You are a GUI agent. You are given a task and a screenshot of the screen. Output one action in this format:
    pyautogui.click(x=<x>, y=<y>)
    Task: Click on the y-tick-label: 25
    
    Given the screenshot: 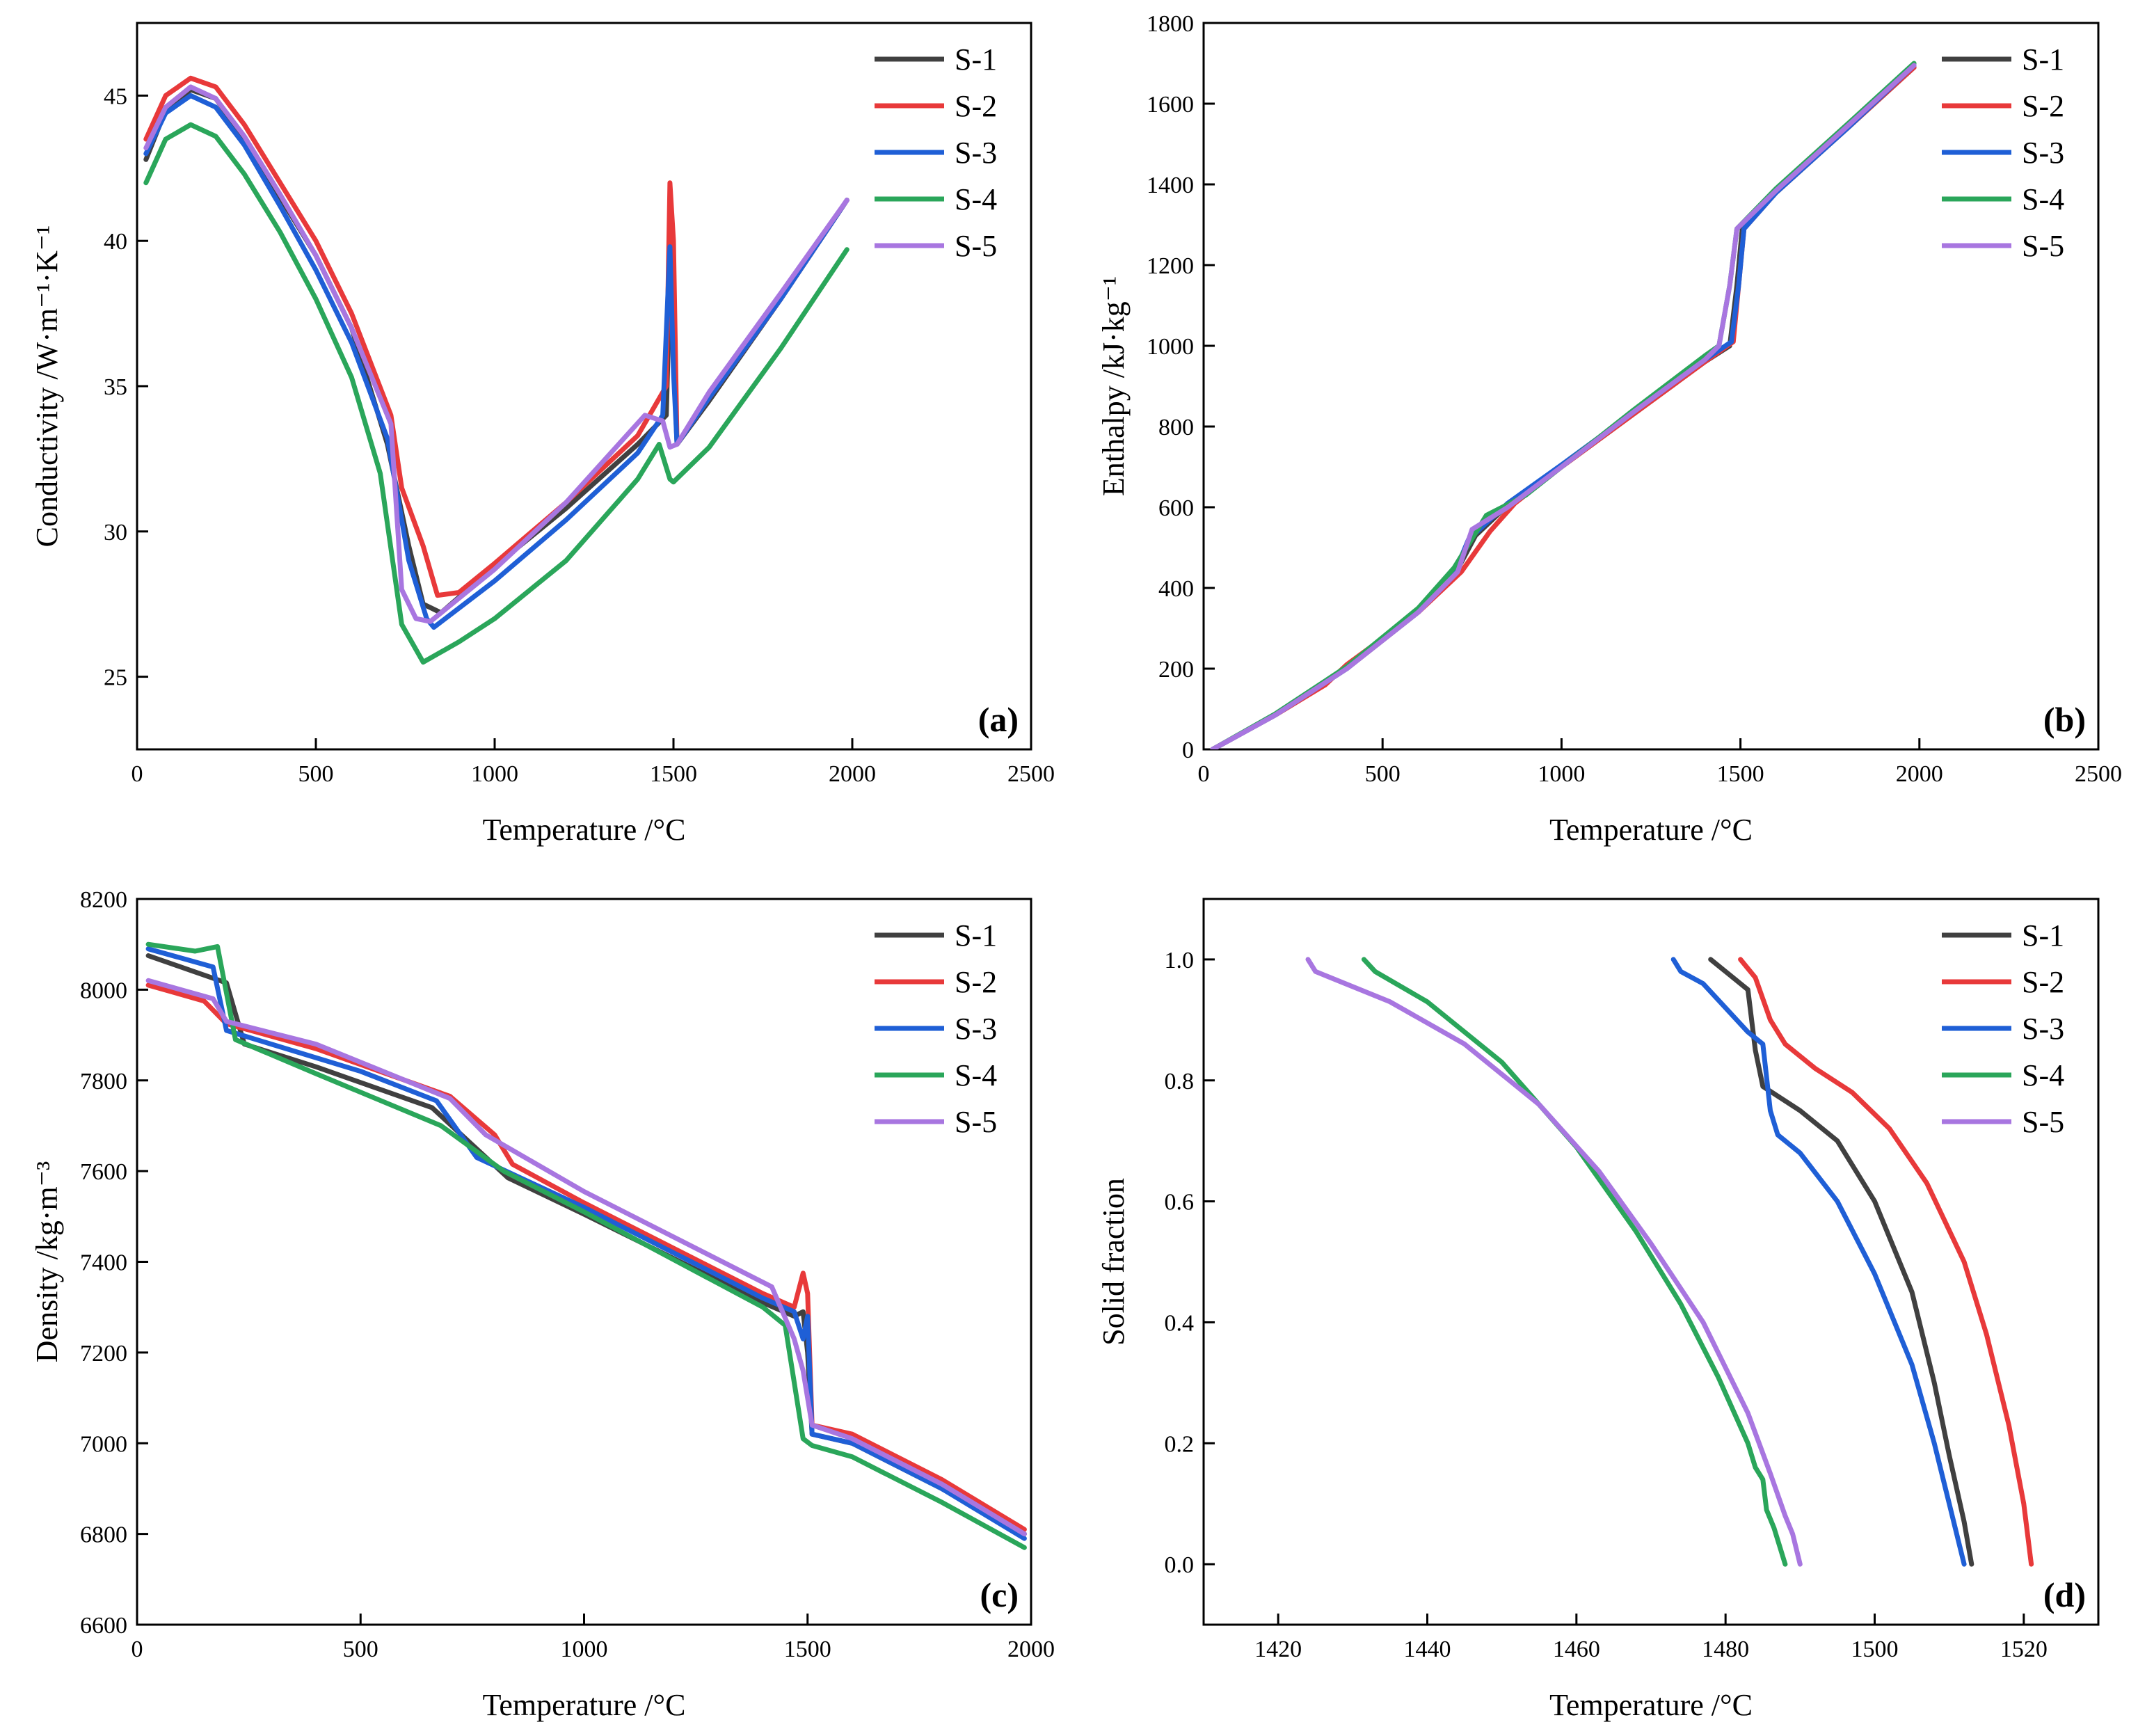 What is the action you would take?
    pyautogui.click(x=115, y=678)
    